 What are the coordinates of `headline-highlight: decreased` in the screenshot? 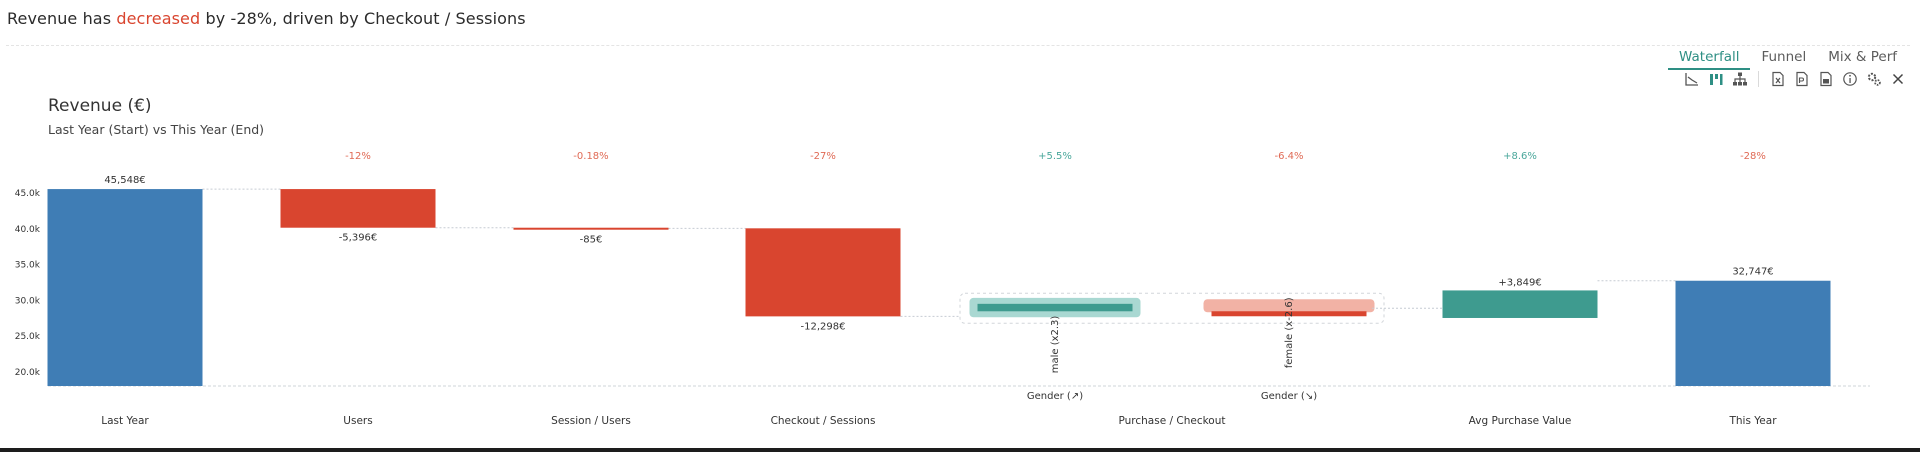 It's located at (158, 18).